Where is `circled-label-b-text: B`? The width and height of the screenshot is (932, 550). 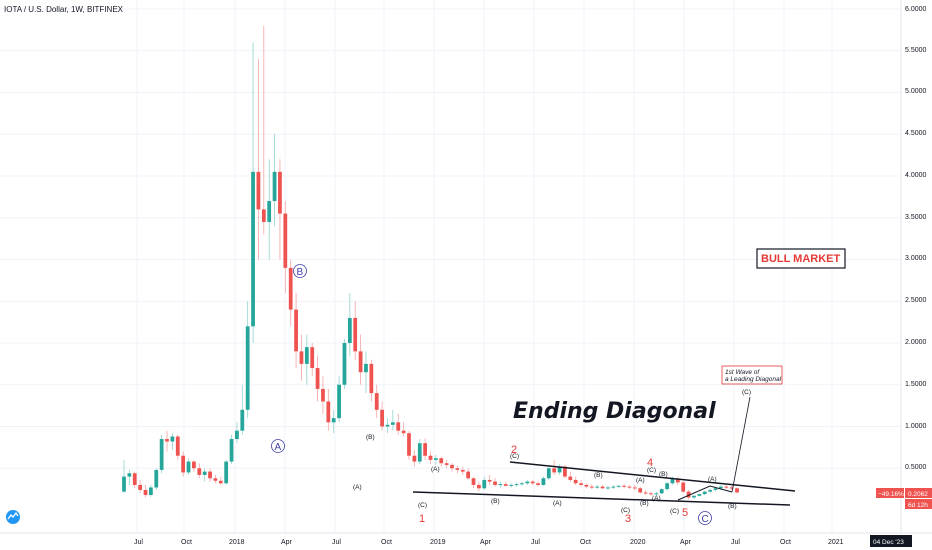 circled-label-b-text: B is located at coordinates (300, 272).